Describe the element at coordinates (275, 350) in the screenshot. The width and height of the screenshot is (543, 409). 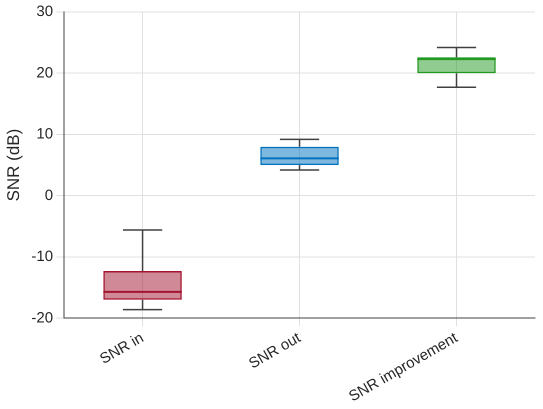
I see `x-tick-label: SNR out` at that location.